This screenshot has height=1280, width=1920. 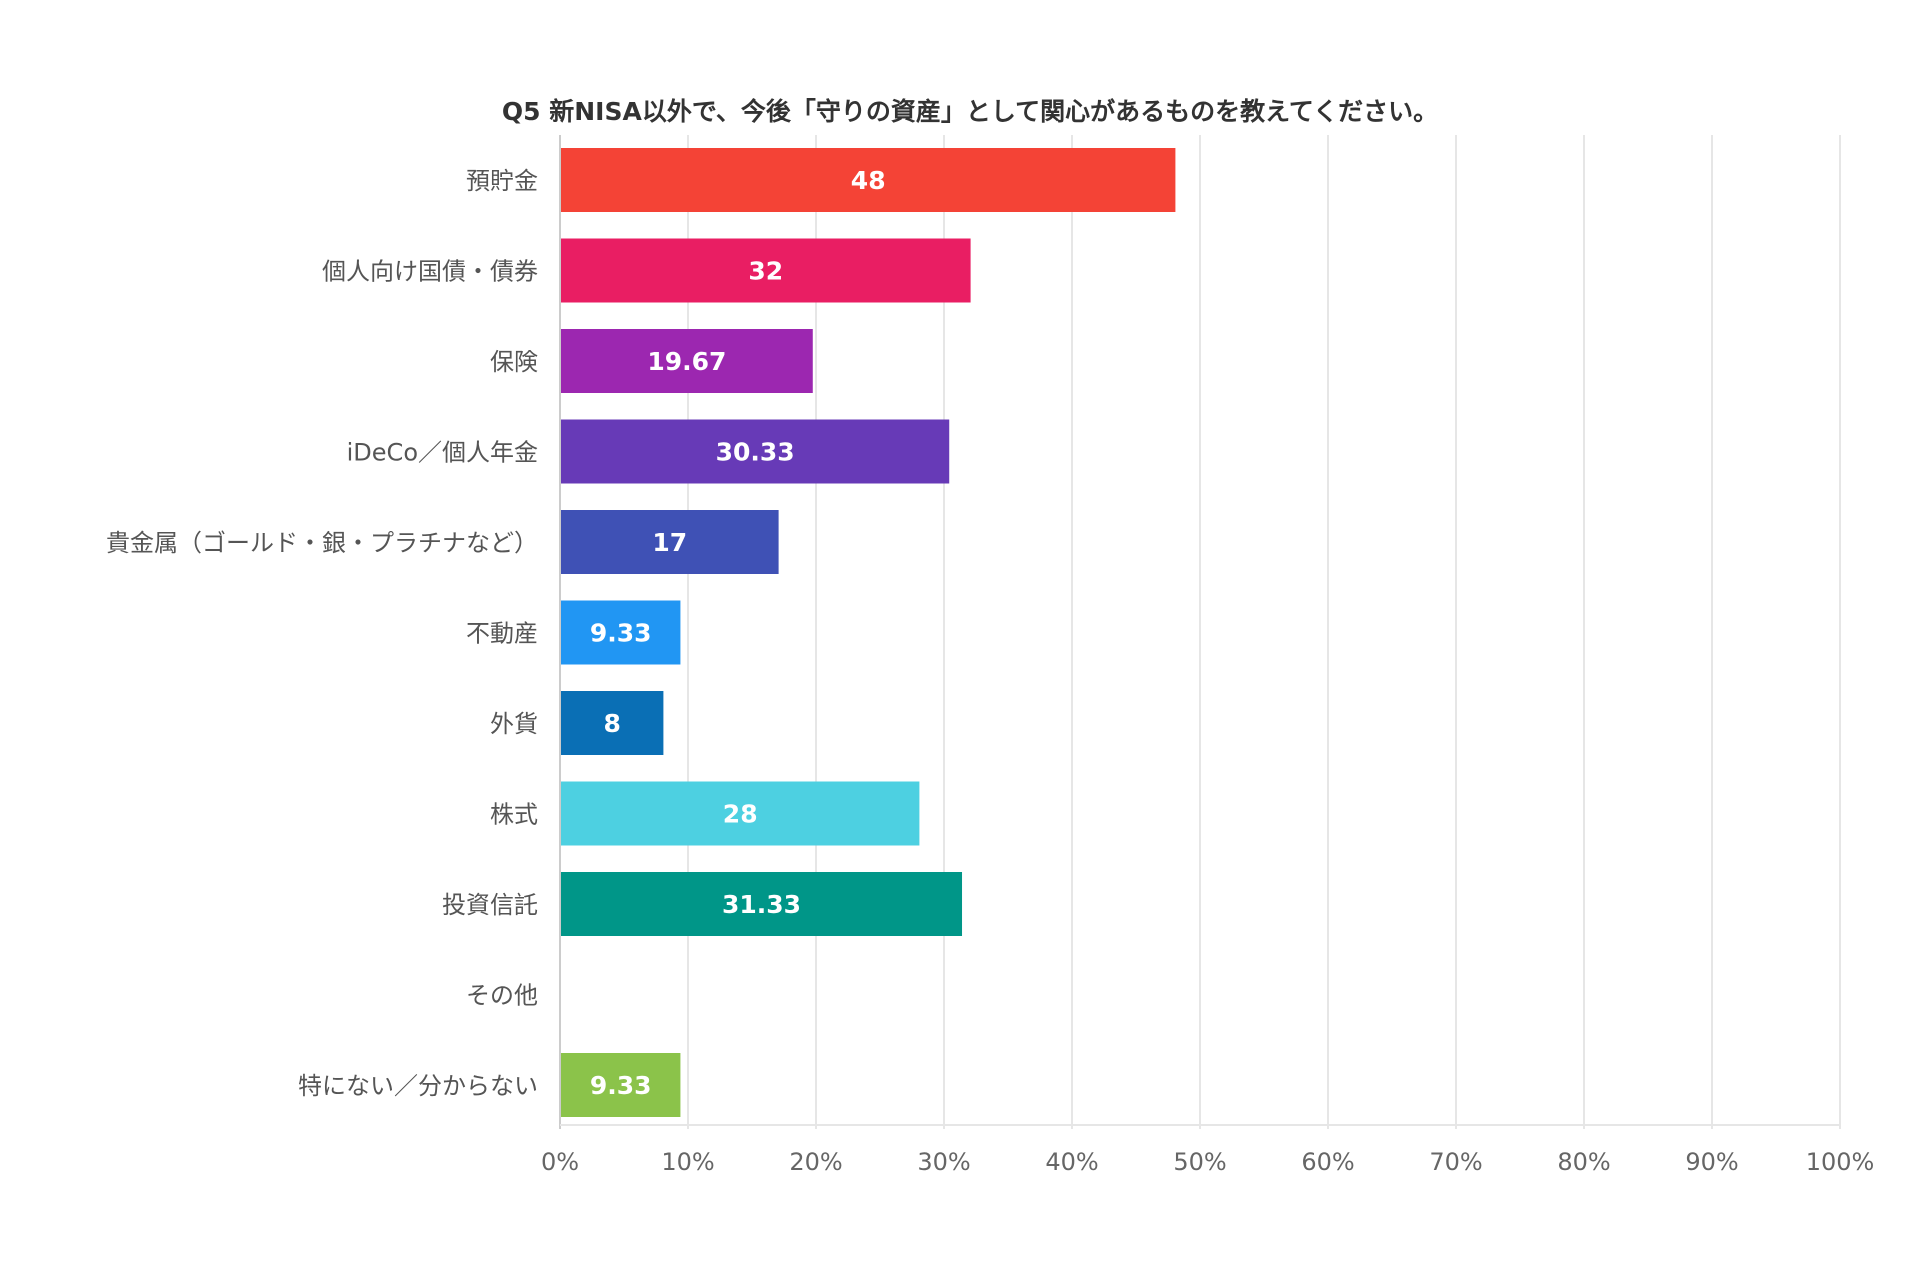 What do you see at coordinates (815, 1162) in the screenshot?
I see `x-tick-label-20: 20%` at bounding box center [815, 1162].